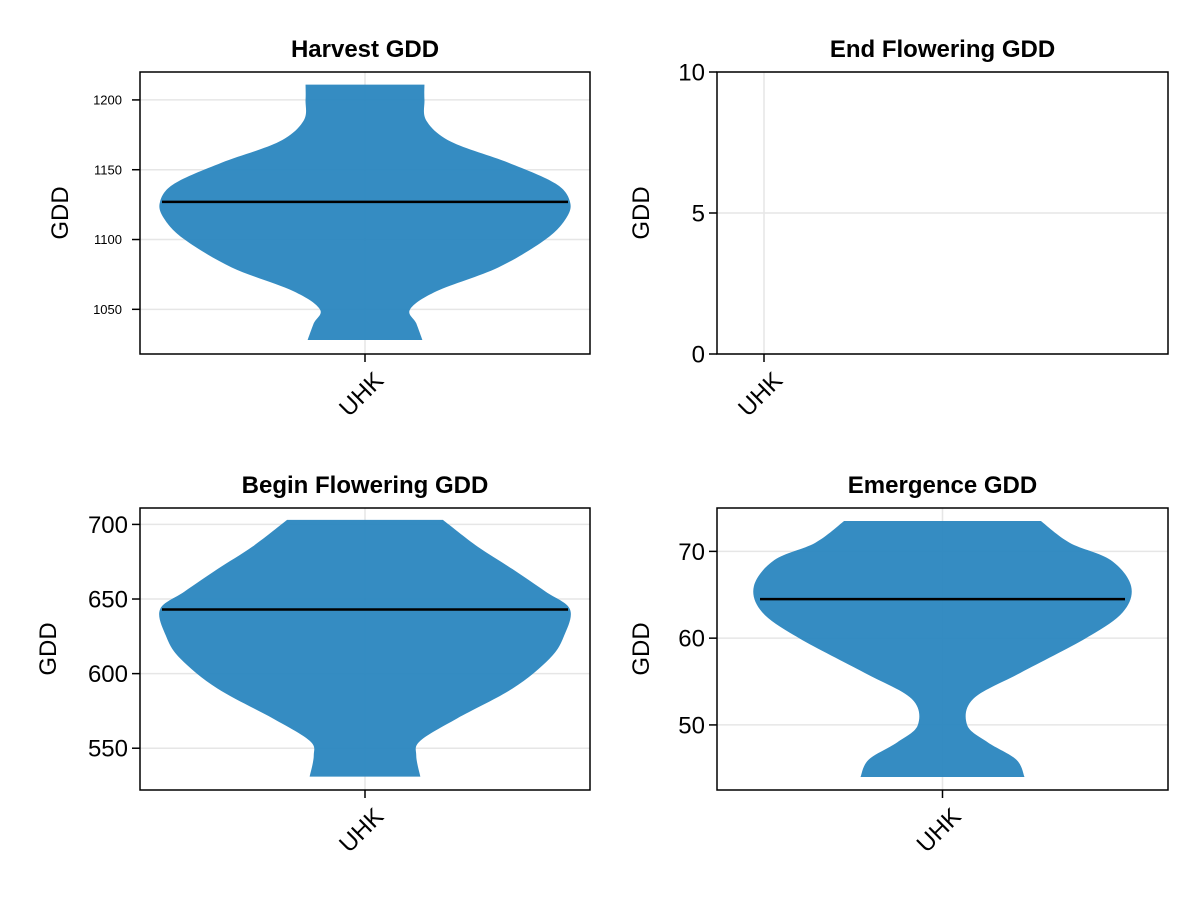 The width and height of the screenshot is (1200, 900). What do you see at coordinates (107, 309) in the screenshot?
I see `y-tick-label: 1050` at bounding box center [107, 309].